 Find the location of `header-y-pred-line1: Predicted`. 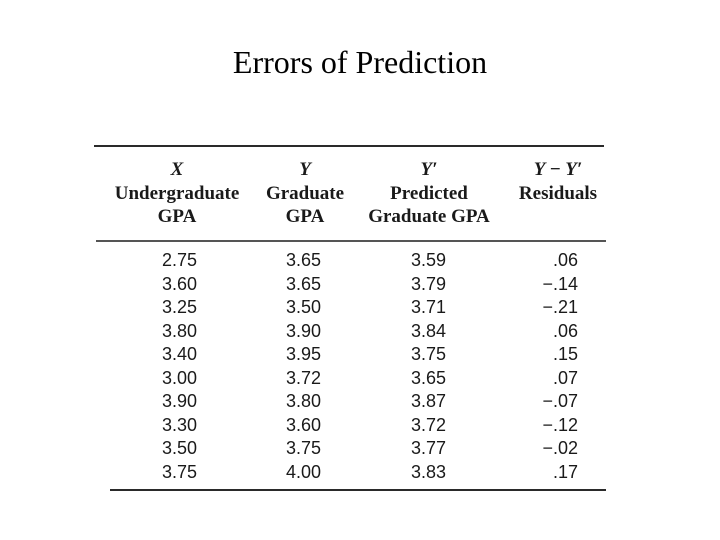

header-y-pred-line1: Predicted is located at coordinates (429, 193).